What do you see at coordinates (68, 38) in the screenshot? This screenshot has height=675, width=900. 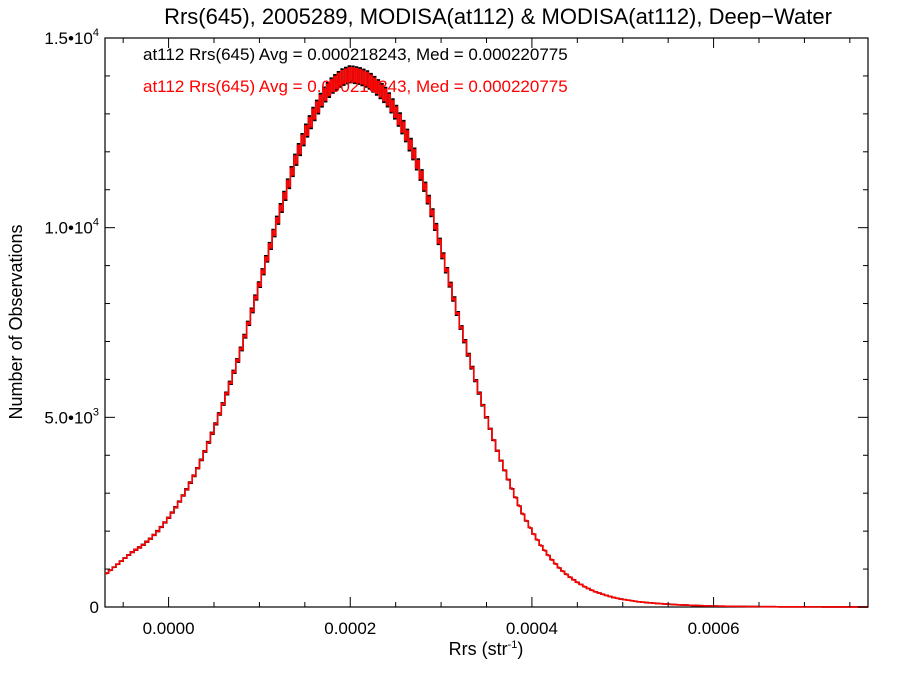 I see `y-tick-mantissa: 1.5•10` at bounding box center [68, 38].